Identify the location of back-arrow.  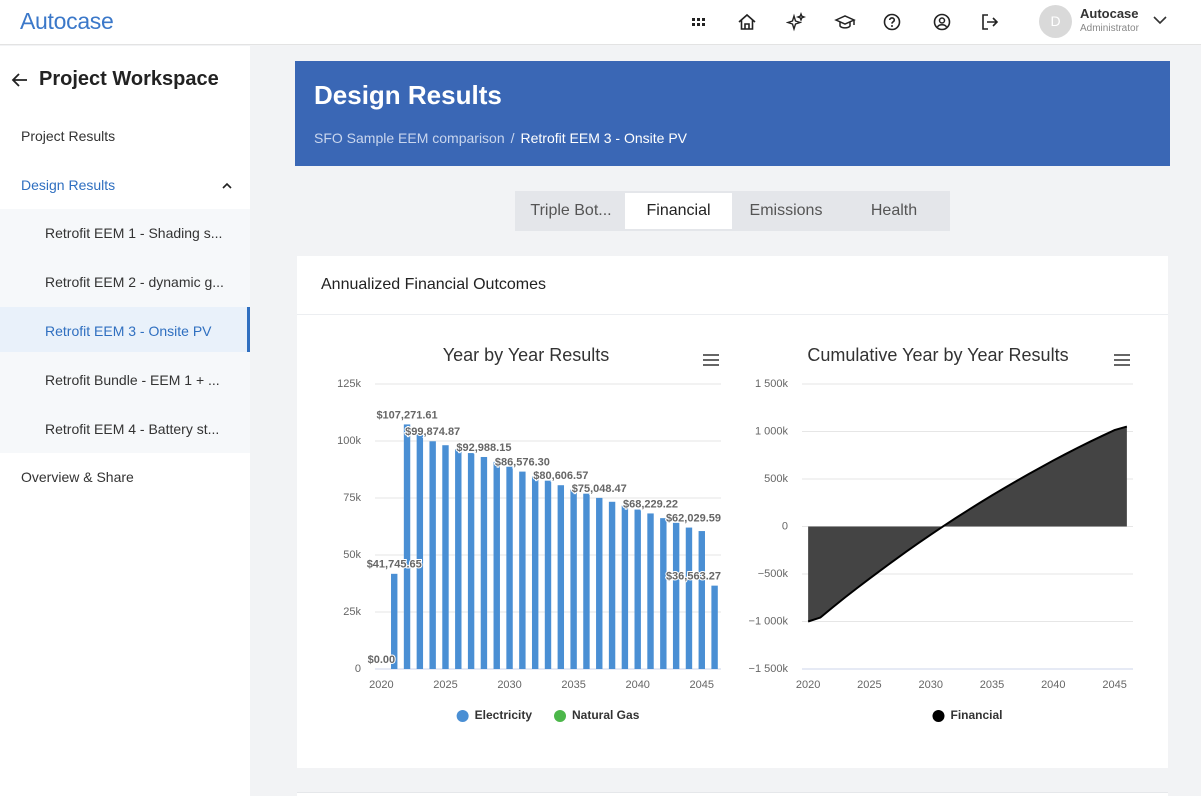
(20, 80).